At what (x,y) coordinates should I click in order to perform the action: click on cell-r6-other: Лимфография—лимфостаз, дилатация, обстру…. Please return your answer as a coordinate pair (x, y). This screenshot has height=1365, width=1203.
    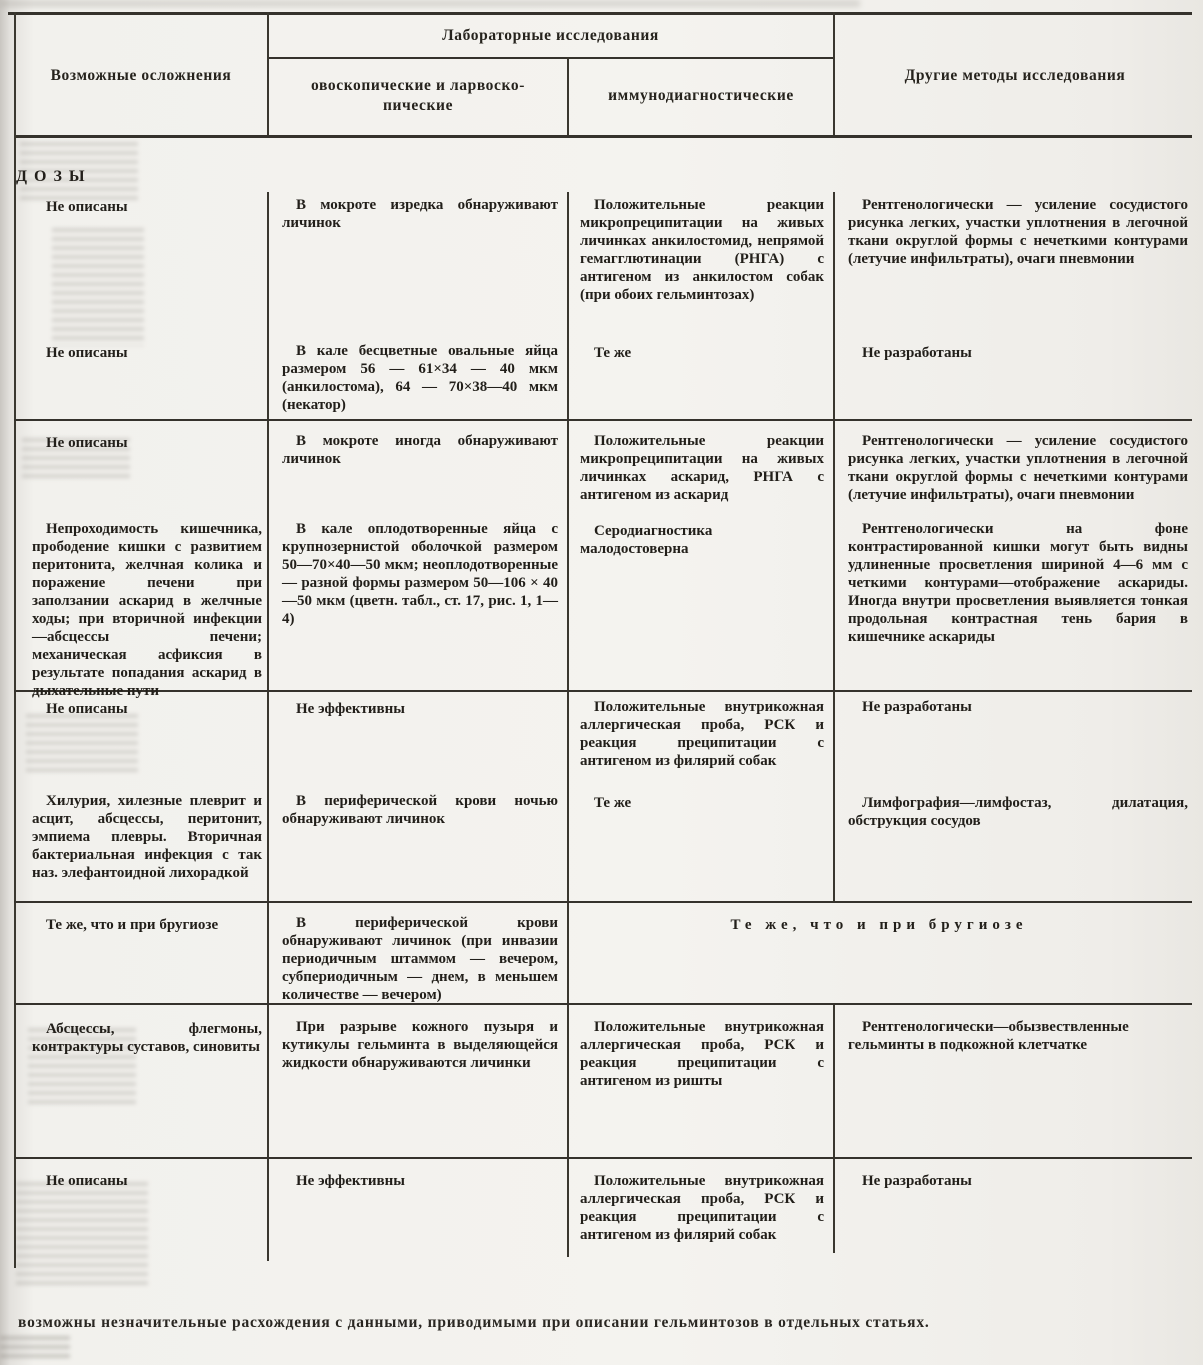
    Looking at the image, I should click on (1018, 812).